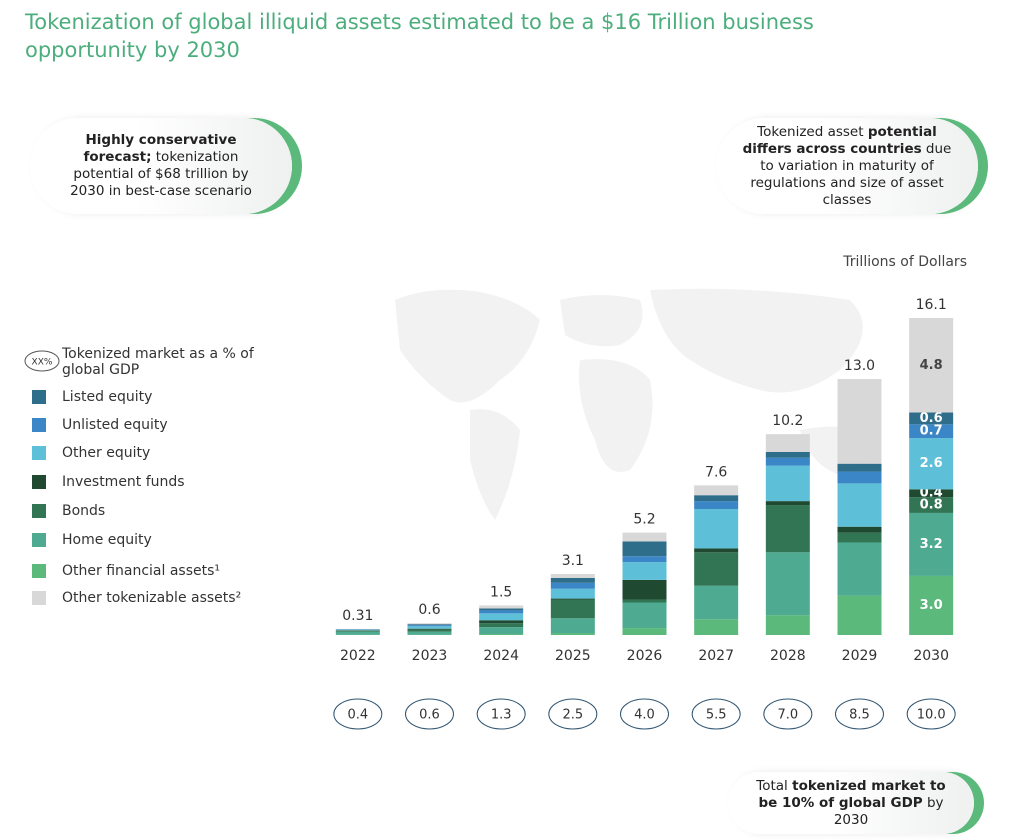  I want to click on legend-label: Other tokenizable assets², so click(151, 598).